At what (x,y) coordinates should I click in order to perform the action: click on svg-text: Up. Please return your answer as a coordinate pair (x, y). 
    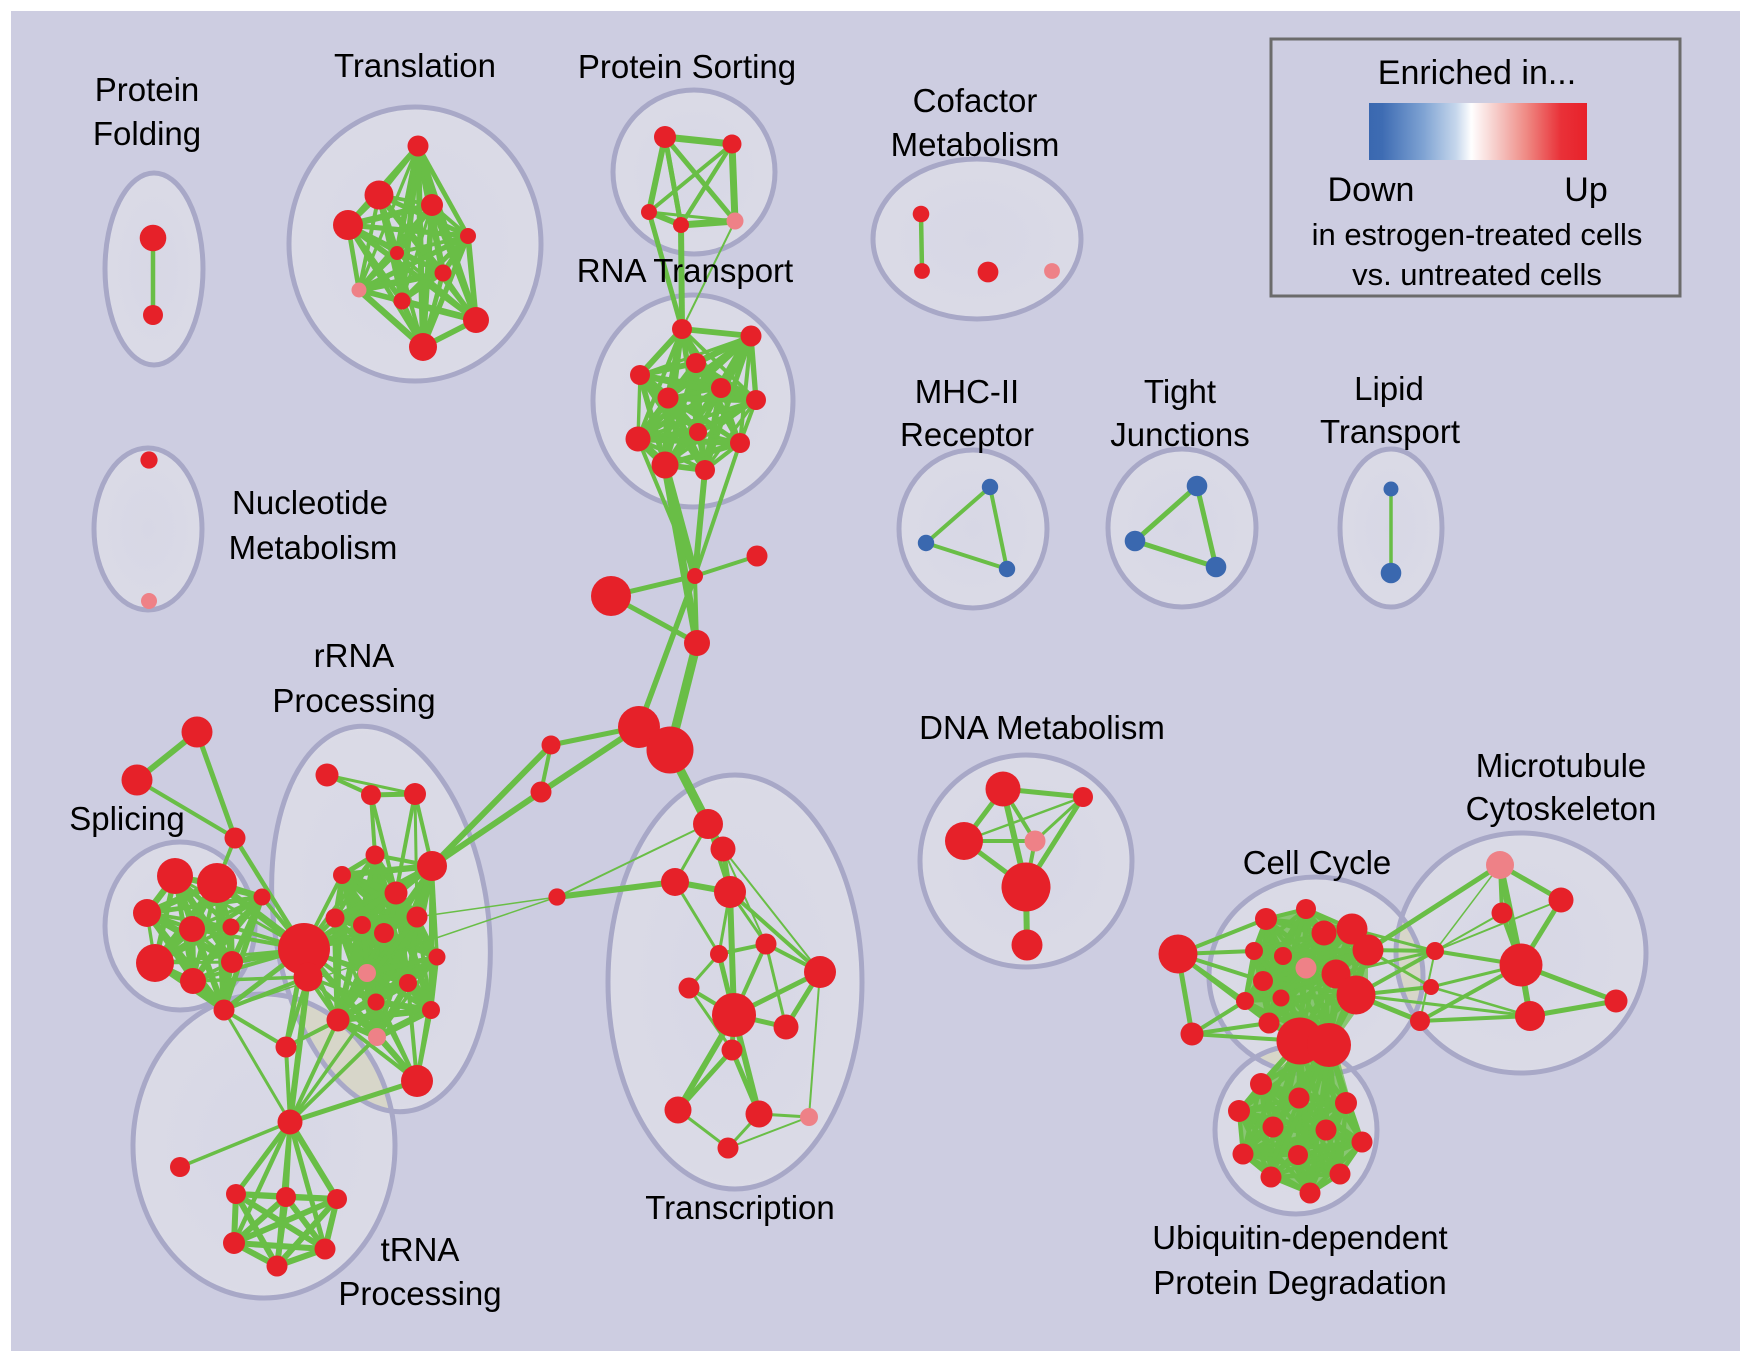
    Looking at the image, I should click on (1585, 190).